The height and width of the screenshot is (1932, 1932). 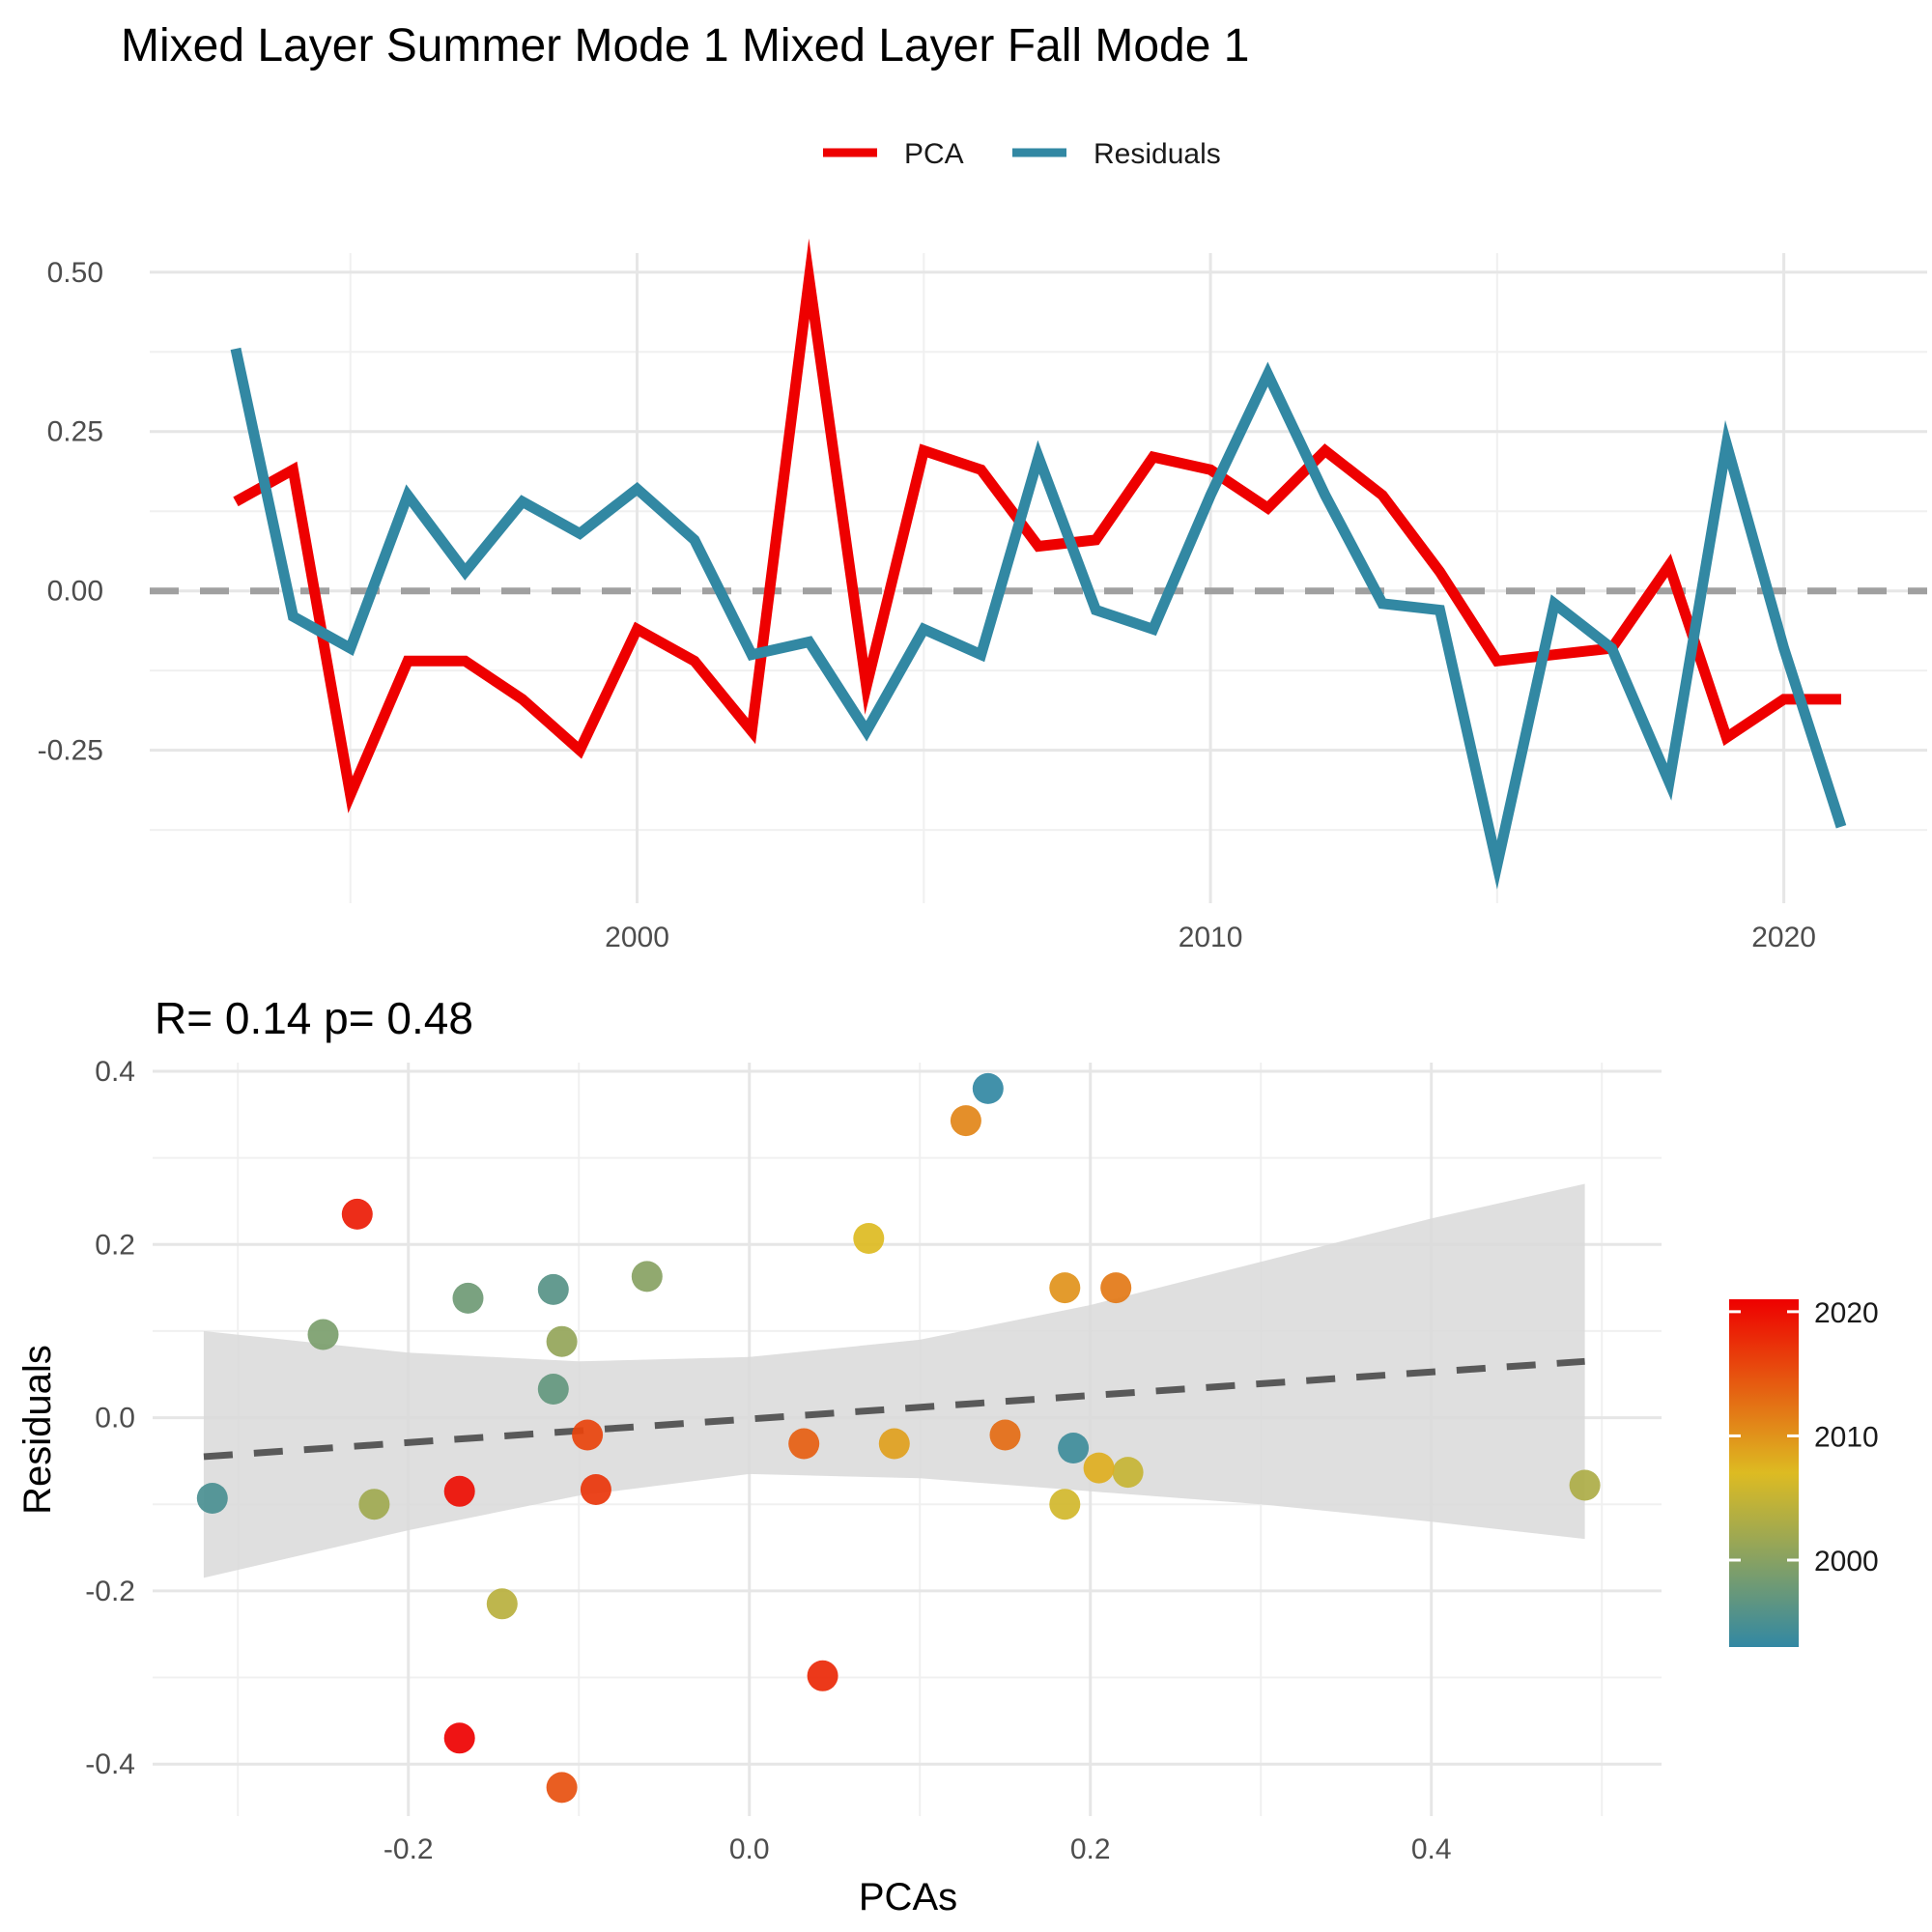 What do you see at coordinates (110, 1764) in the screenshot?
I see `y-tick-label: -0.4` at bounding box center [110, 1764].